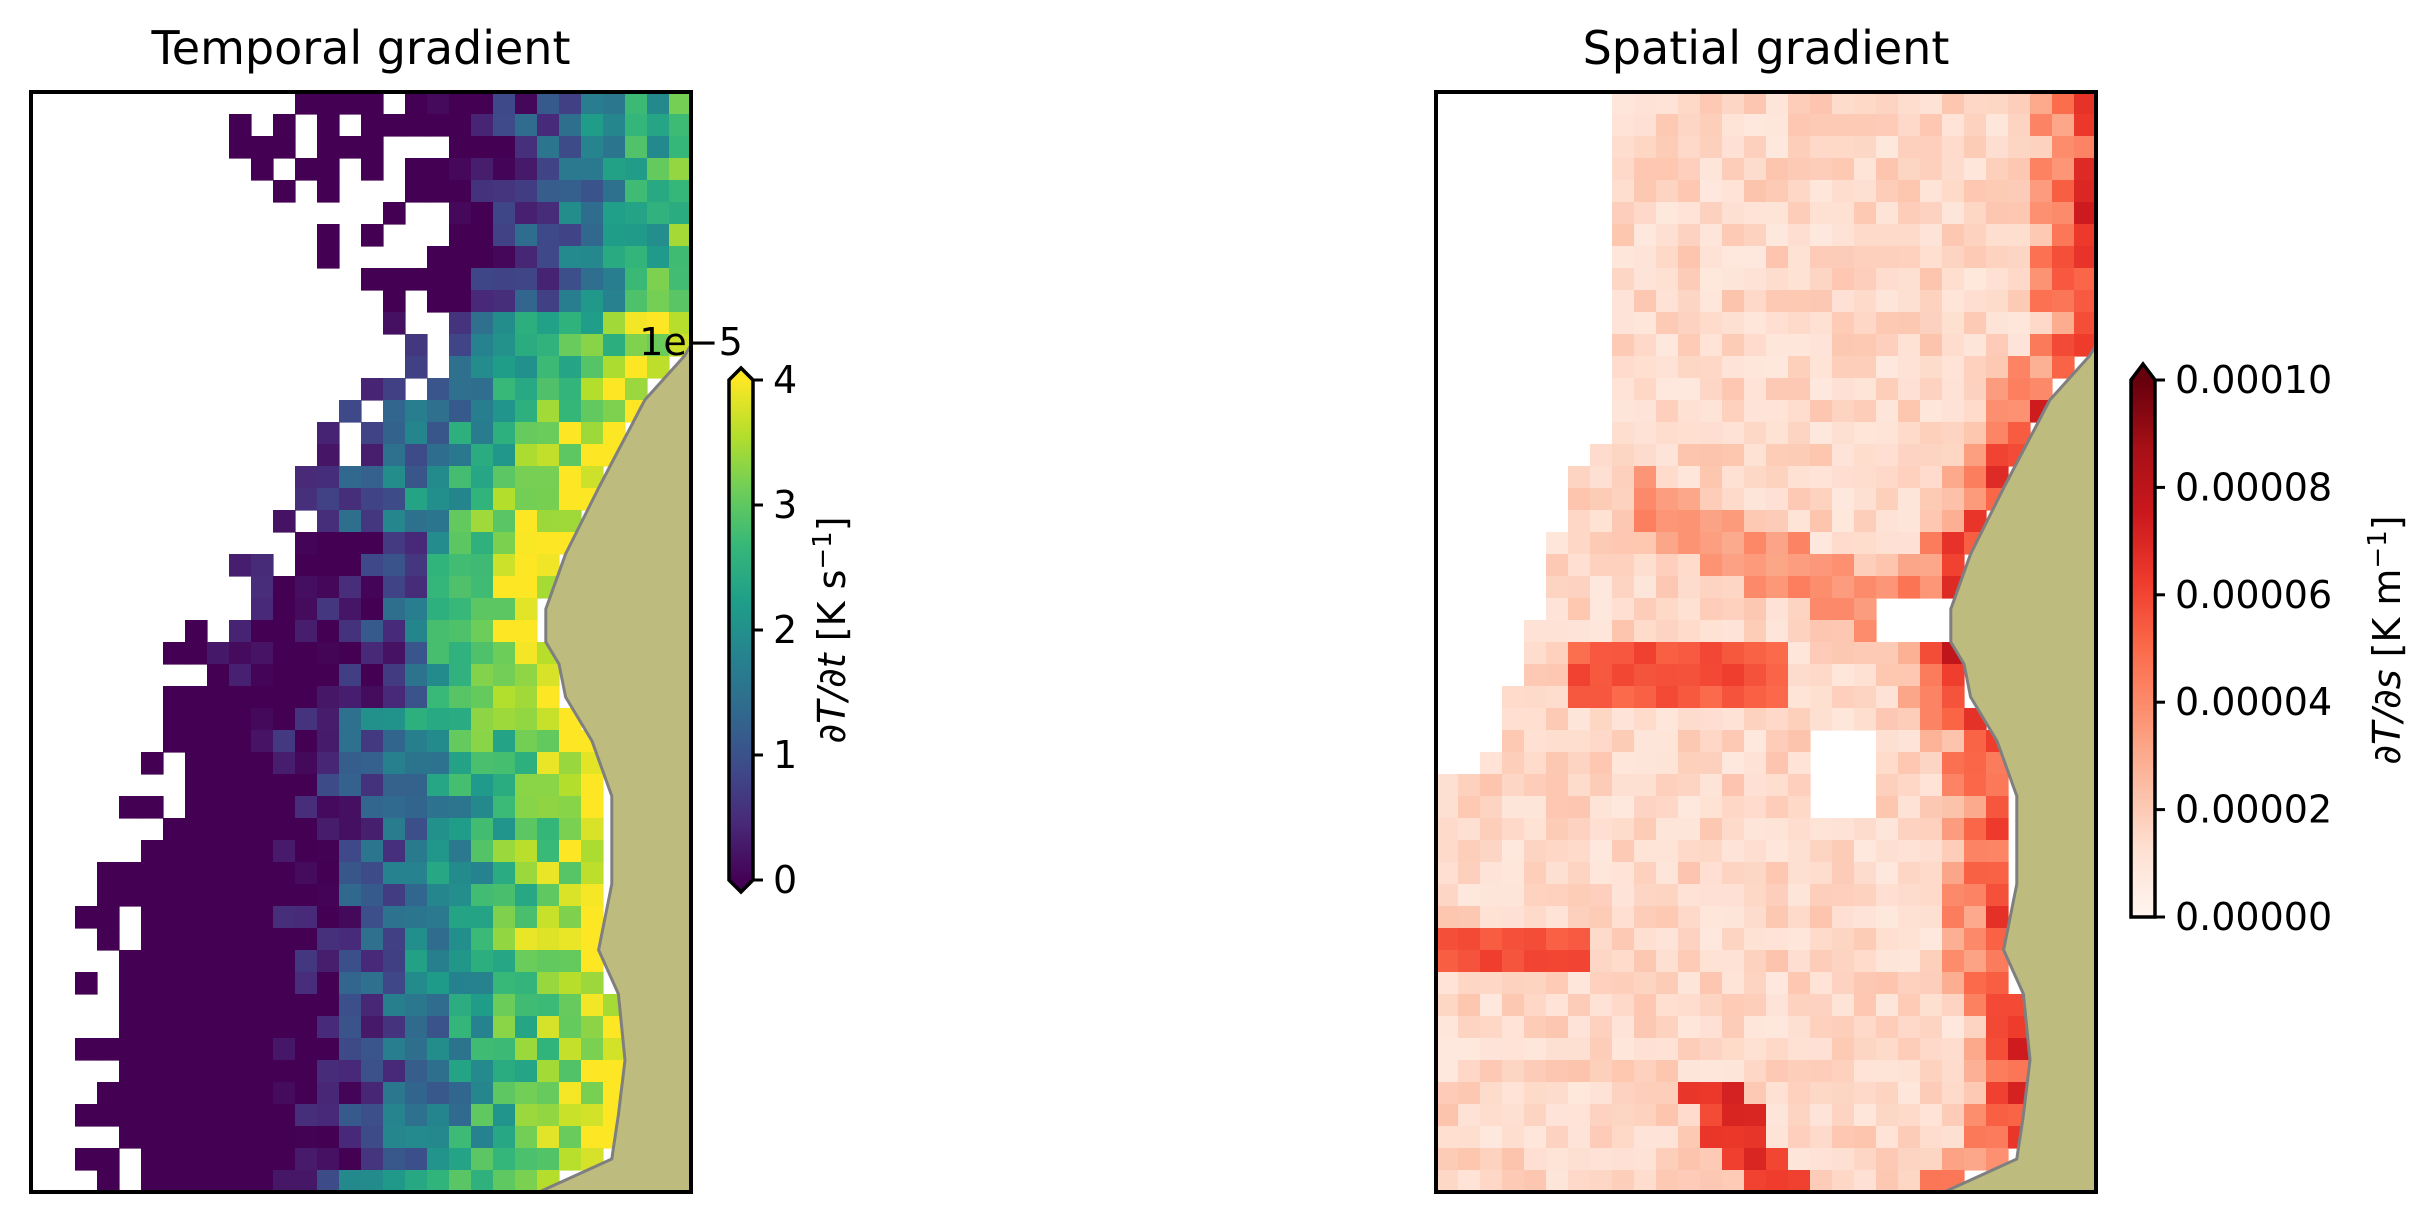 The width and height of the screenshot is (2427, 1217). What do you see at coordinates (2253, 595) in the screenshot?
I see `spatial-colorbar-tick-label-3: 0.00006` at bounding box center [2253, 595].